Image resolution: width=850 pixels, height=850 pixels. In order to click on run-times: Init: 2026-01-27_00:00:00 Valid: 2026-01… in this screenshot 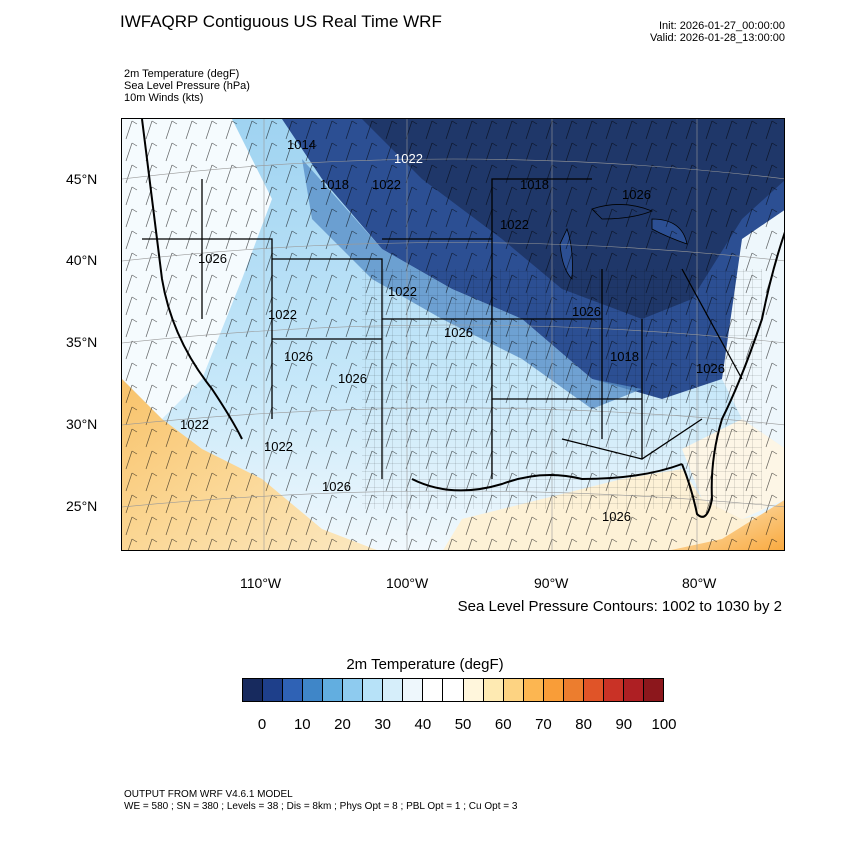, I will do `click(717, 32)`.